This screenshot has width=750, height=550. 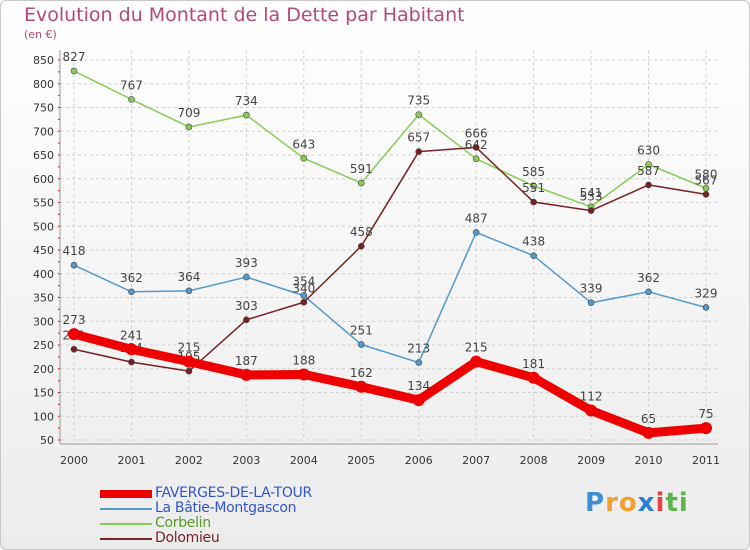 What do you see at coordinates (43, 155) in the screenshot?
I see `y-tick-label: 650` at bounding box center [43, 155].